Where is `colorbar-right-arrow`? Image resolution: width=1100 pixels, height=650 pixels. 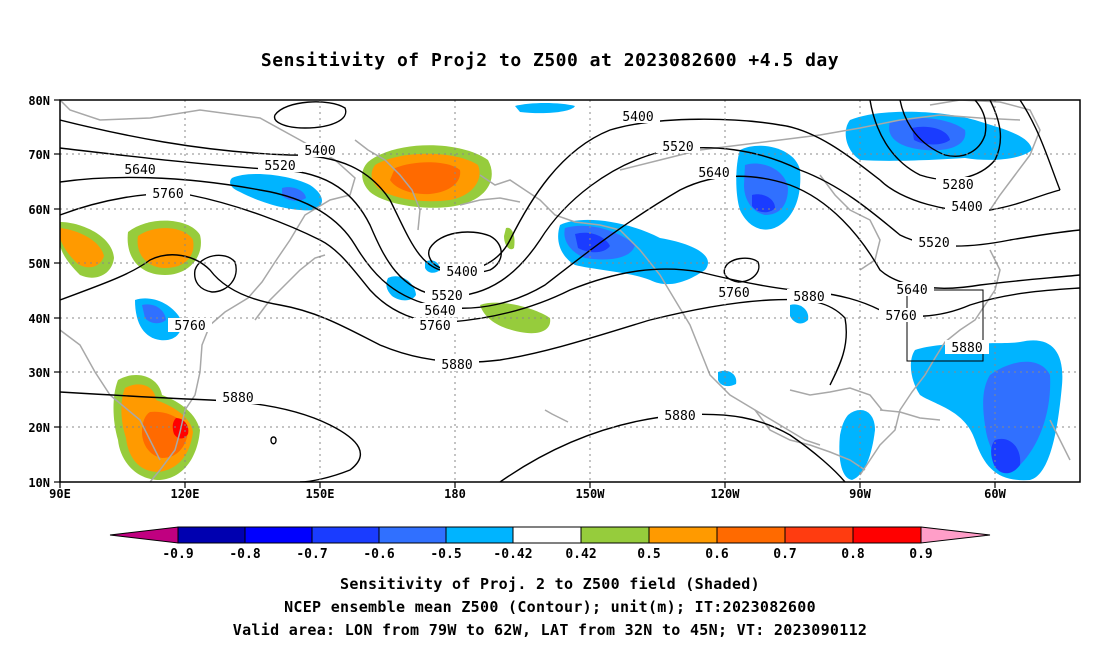 colorbar-right-arrow is located at coordinates (955, 535).